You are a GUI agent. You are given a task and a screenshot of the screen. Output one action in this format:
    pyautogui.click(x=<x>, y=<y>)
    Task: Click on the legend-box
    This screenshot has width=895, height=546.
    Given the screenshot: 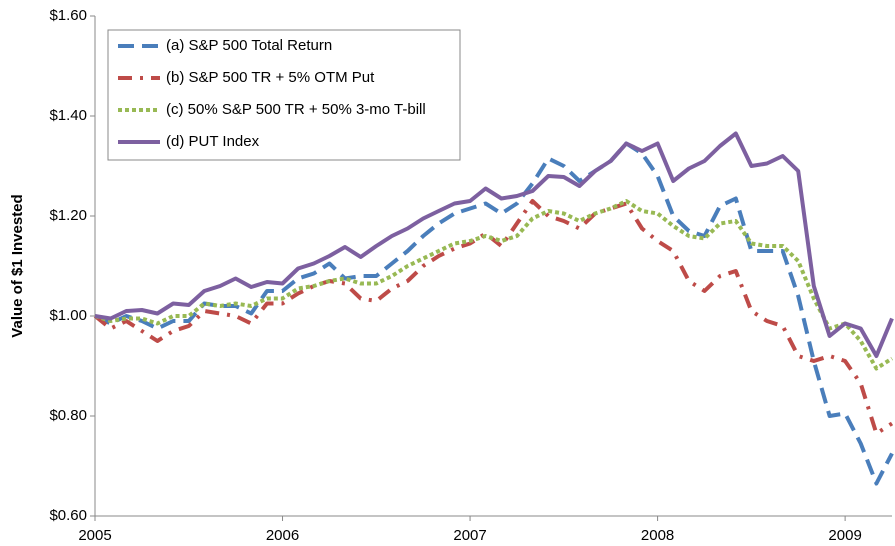 What is the action you would take?
    pyautogui.click(x=284, y=95)
    